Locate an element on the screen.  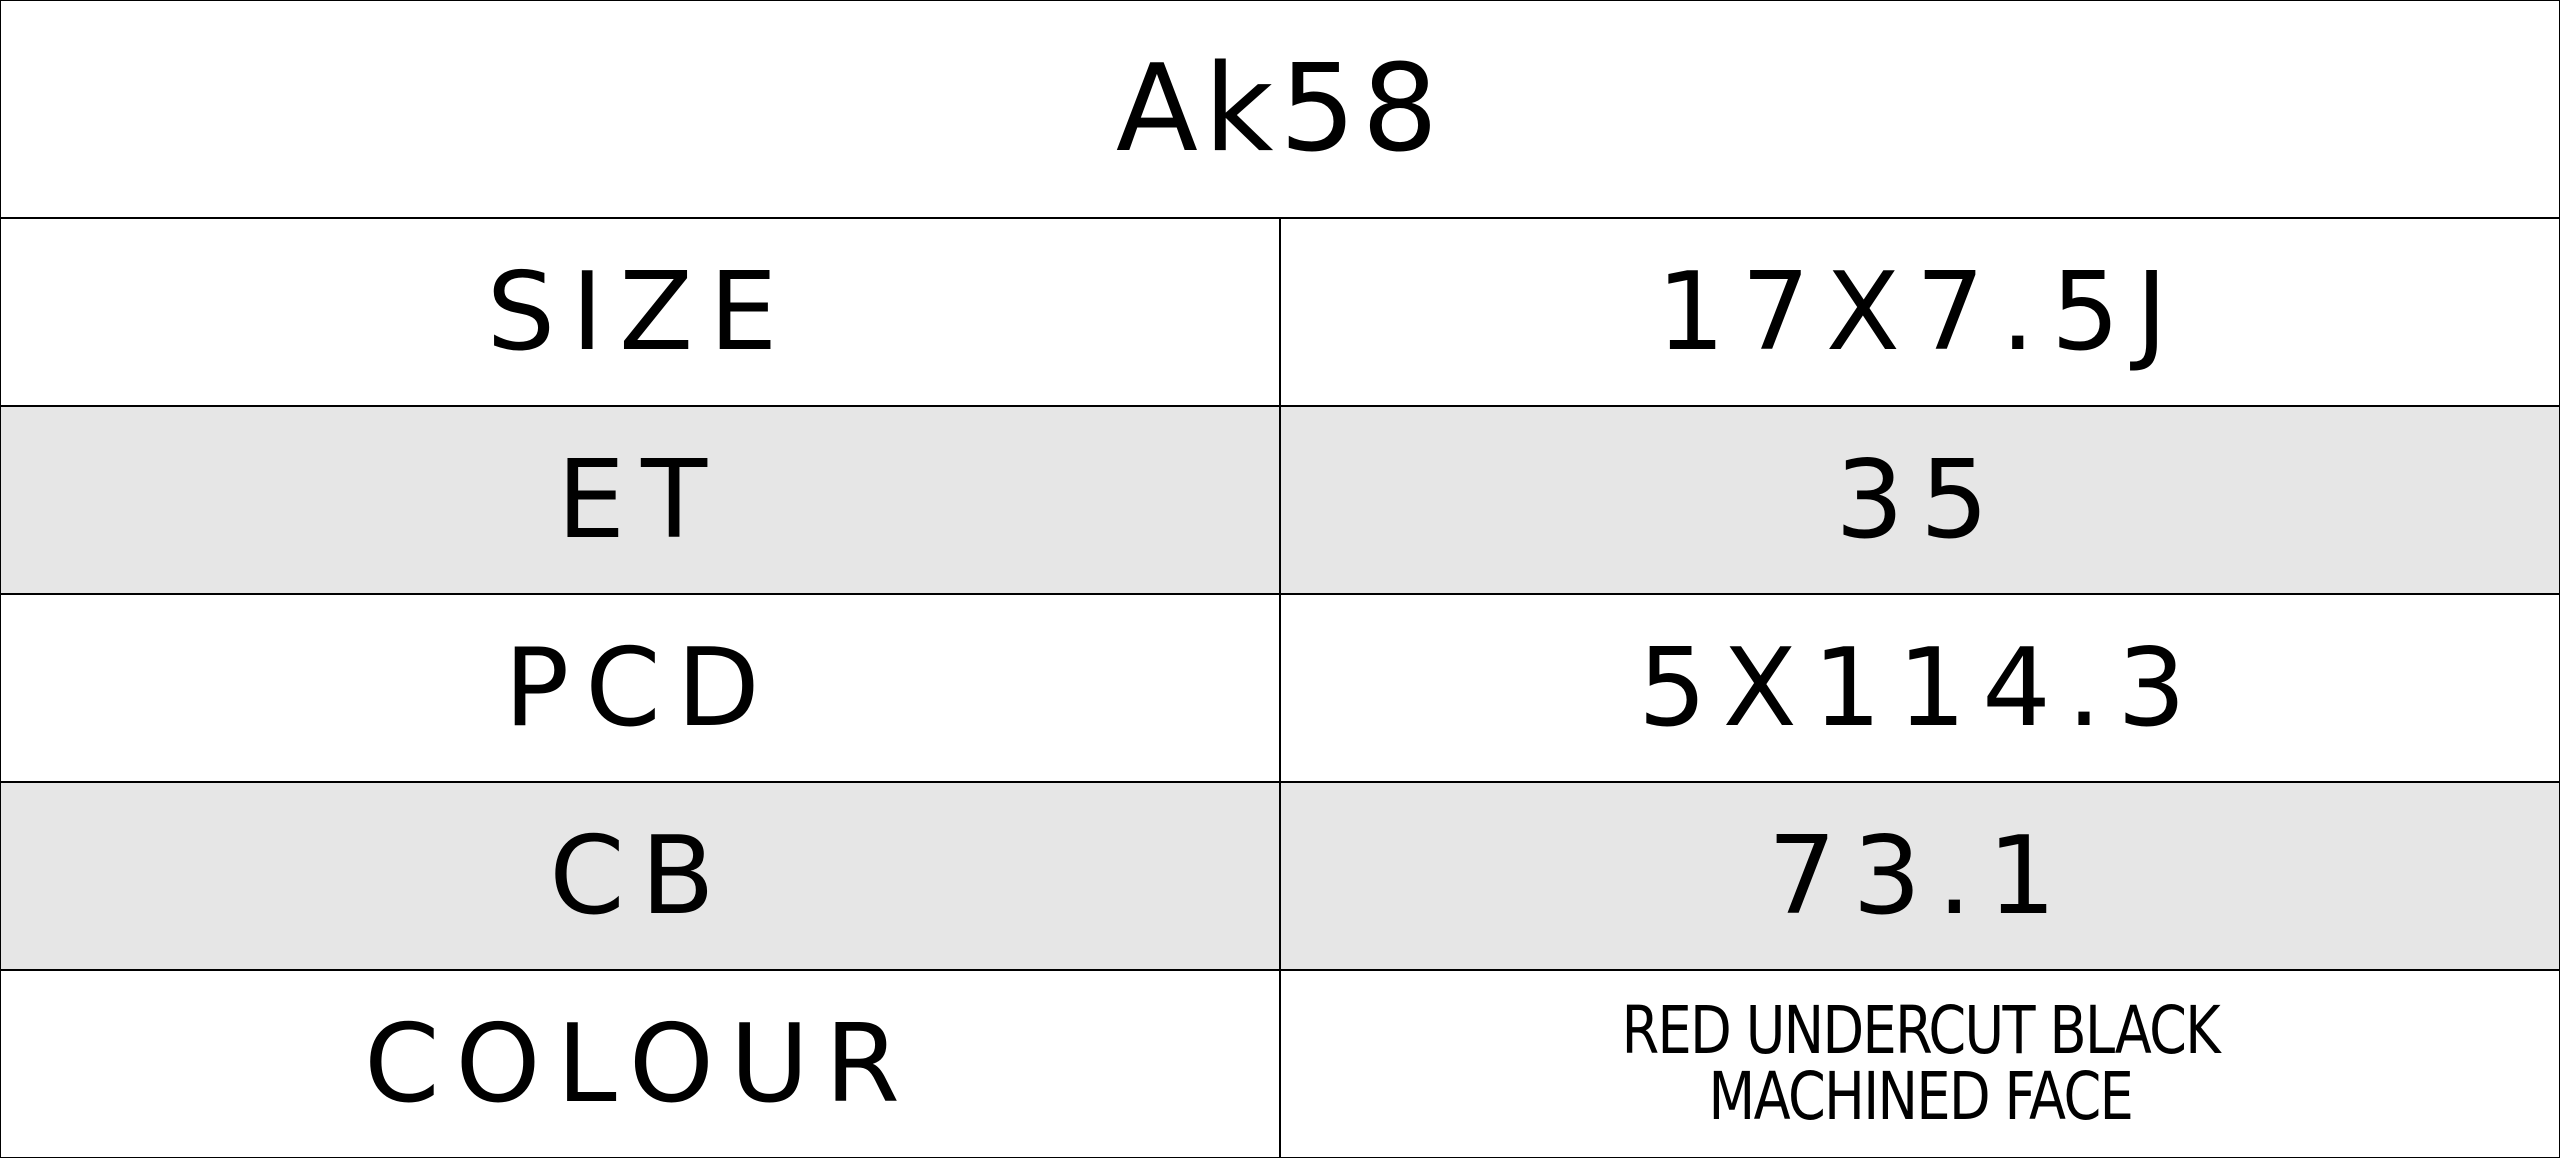
row-label: COLOUR is located at coordinates (641, 1064).